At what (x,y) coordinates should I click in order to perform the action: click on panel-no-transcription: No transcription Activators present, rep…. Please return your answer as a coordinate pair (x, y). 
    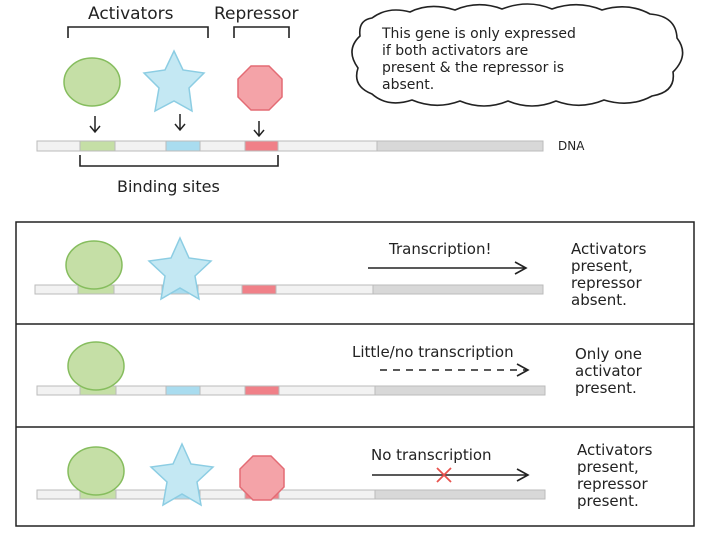
    Looking at the image, I should click on (344, 475).